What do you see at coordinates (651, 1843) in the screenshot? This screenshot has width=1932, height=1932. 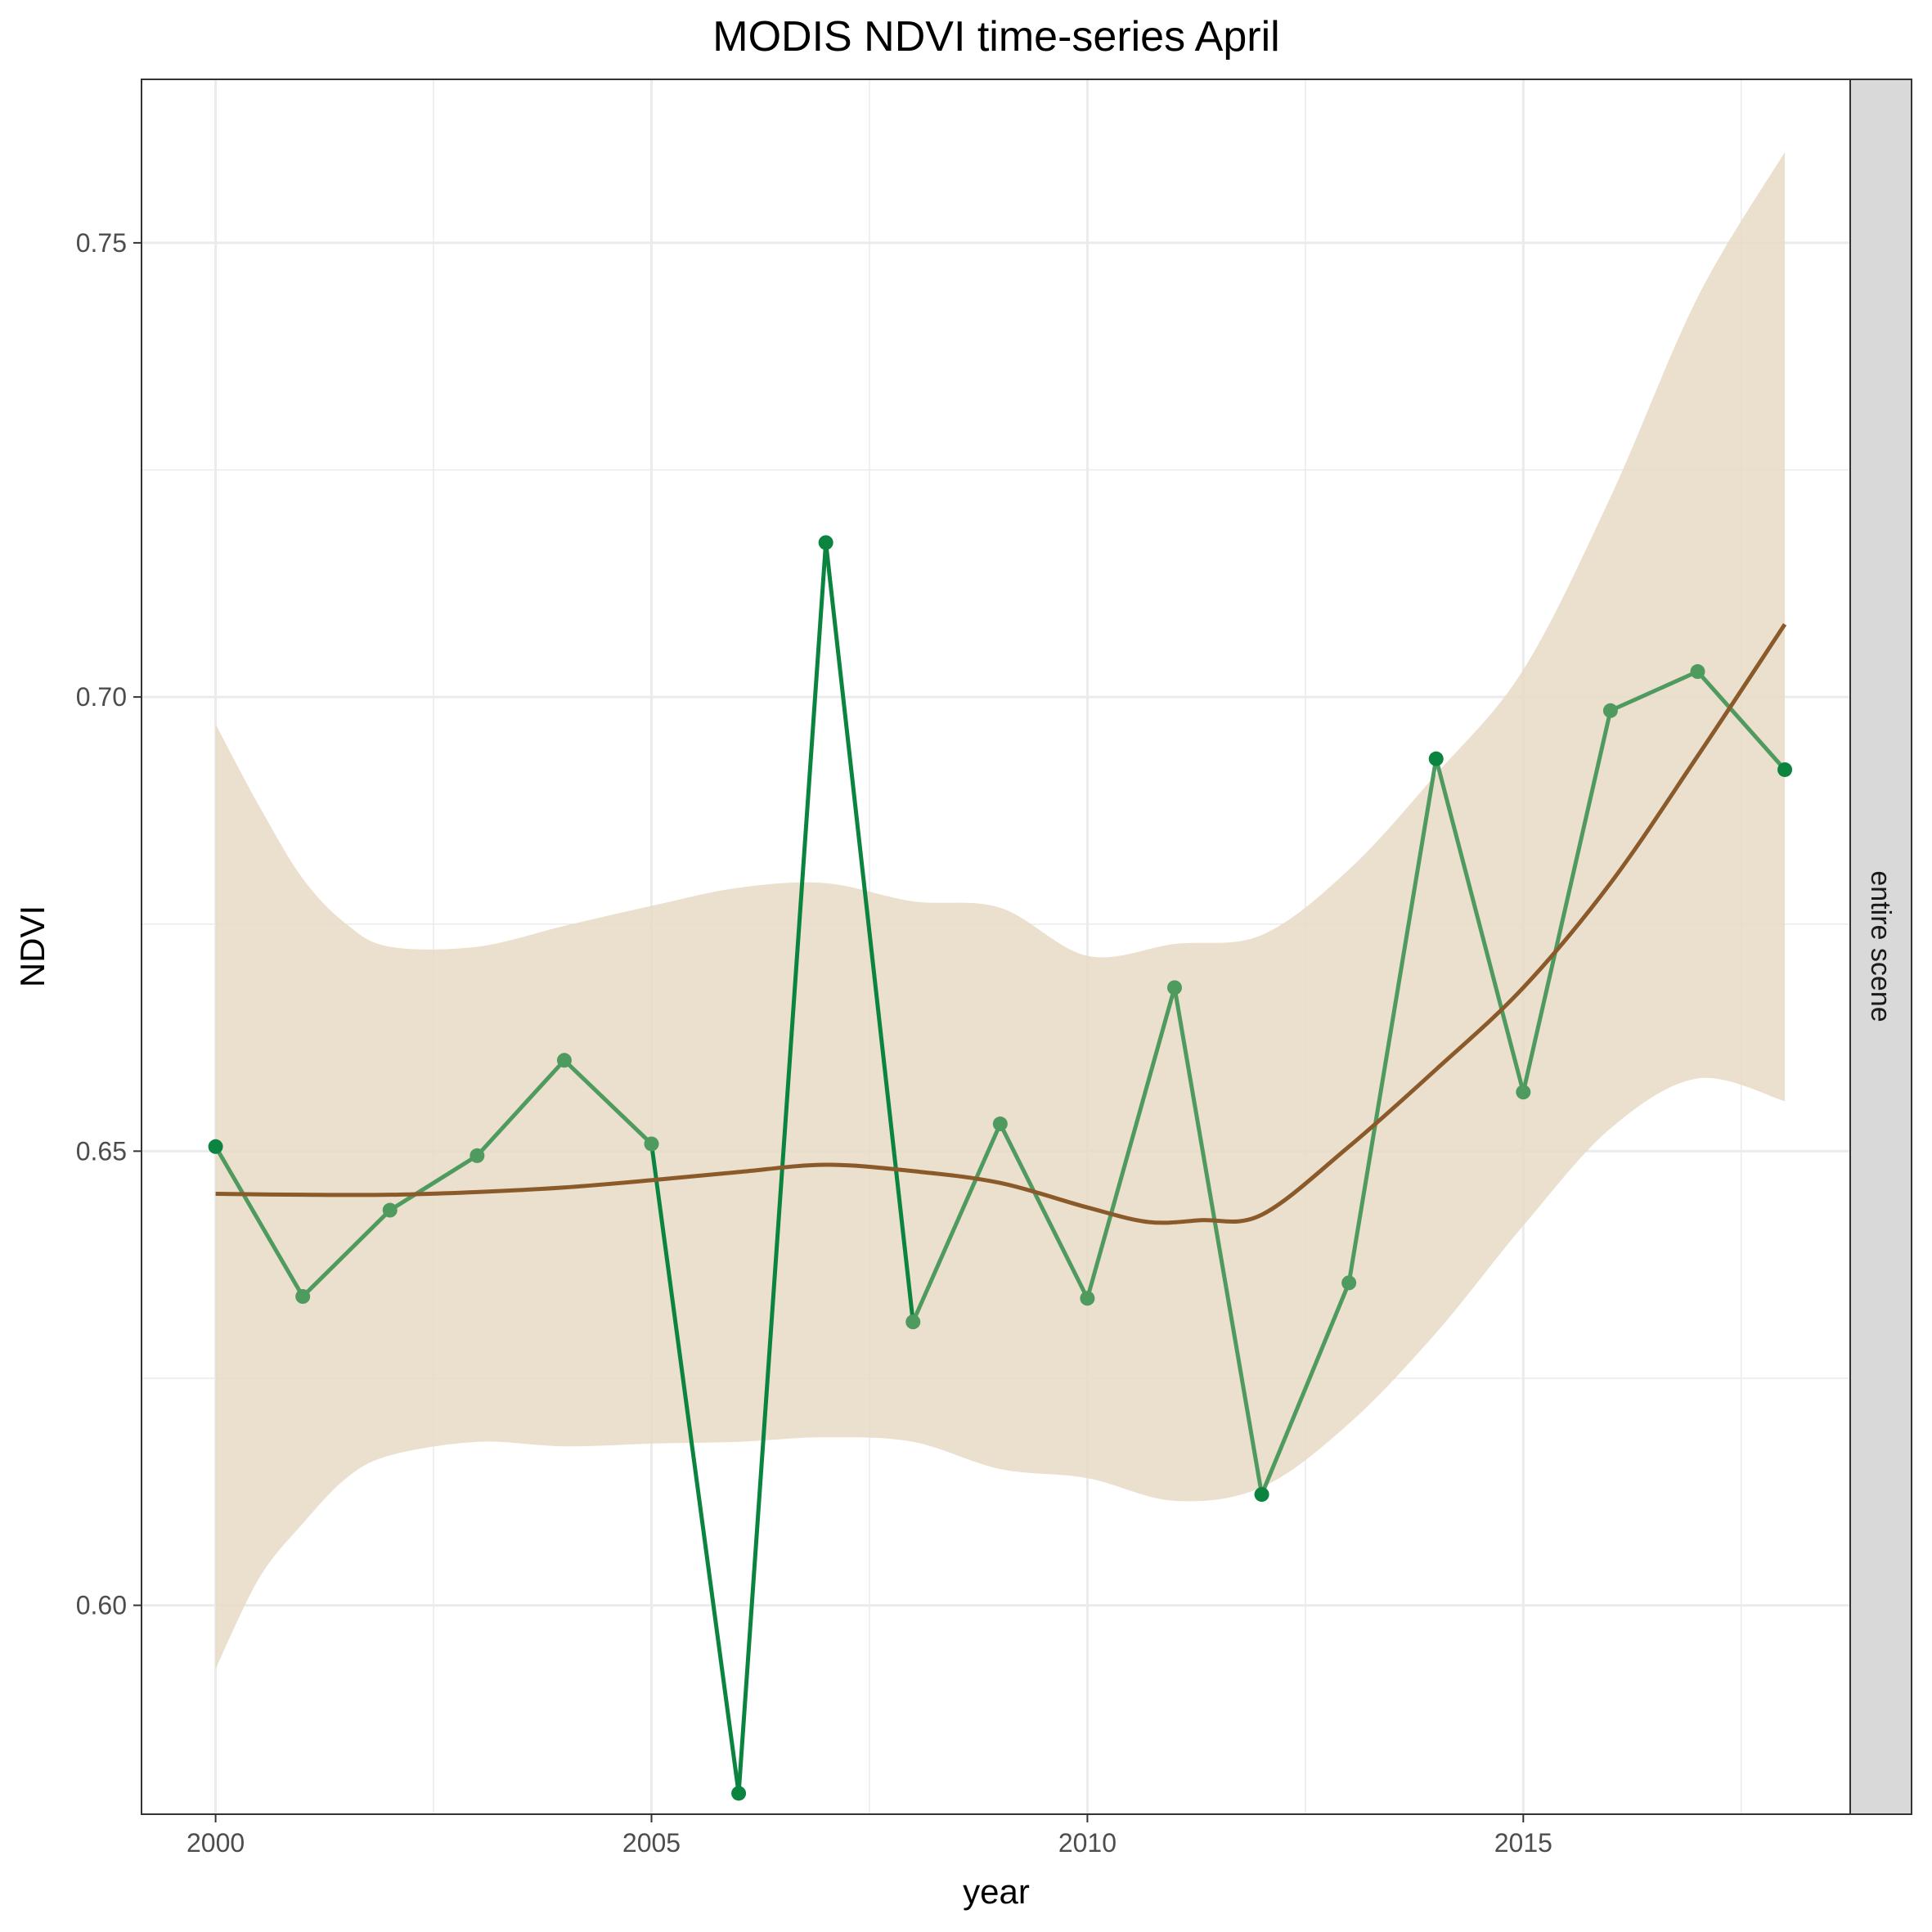 I see `x-tick-label: 2005` at bounding box center [651, 1843].